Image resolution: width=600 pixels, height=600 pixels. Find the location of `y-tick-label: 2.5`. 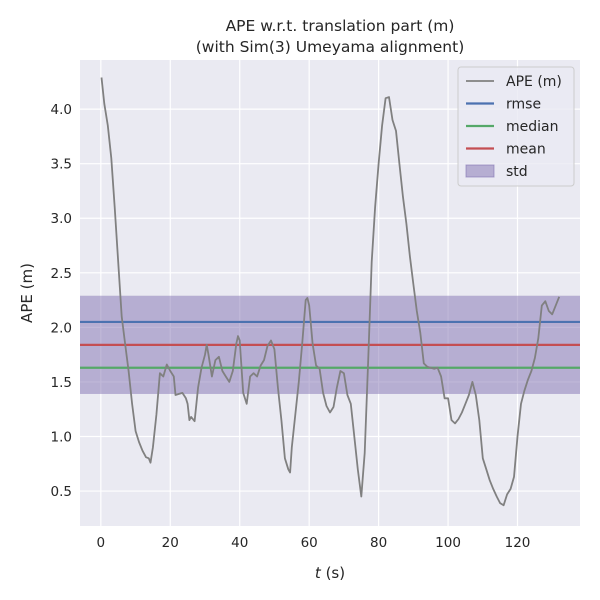

y-tick-label: 2.5 is located at coordinates (61, 274).